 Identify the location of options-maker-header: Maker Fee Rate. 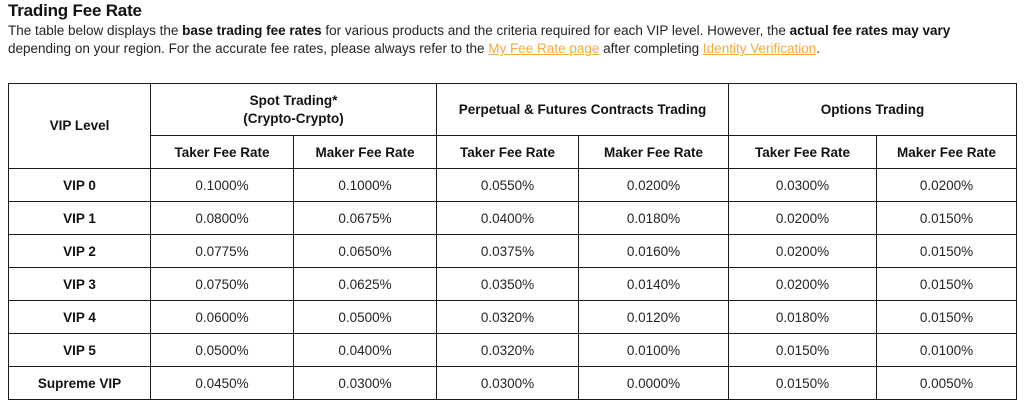
(947, 152).